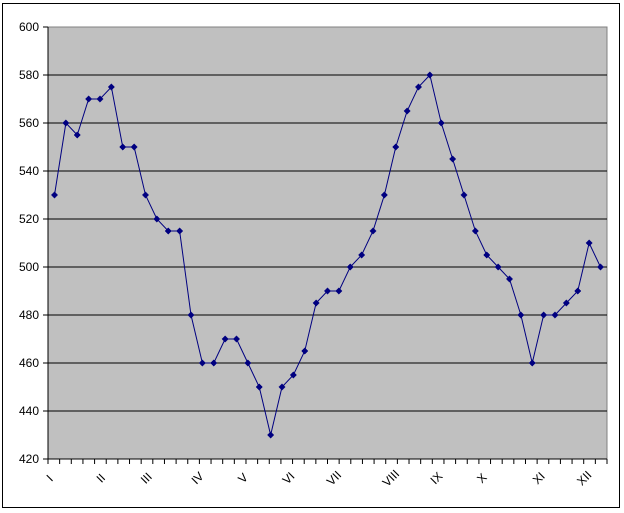 This screenshot has height=513, width=624. I want to click on x-tick-label: XI, so click(539, 478).